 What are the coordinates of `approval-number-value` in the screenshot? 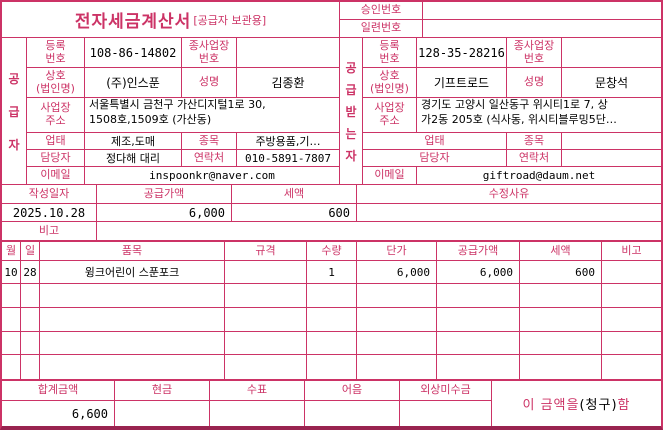 It's located at (542, 10).